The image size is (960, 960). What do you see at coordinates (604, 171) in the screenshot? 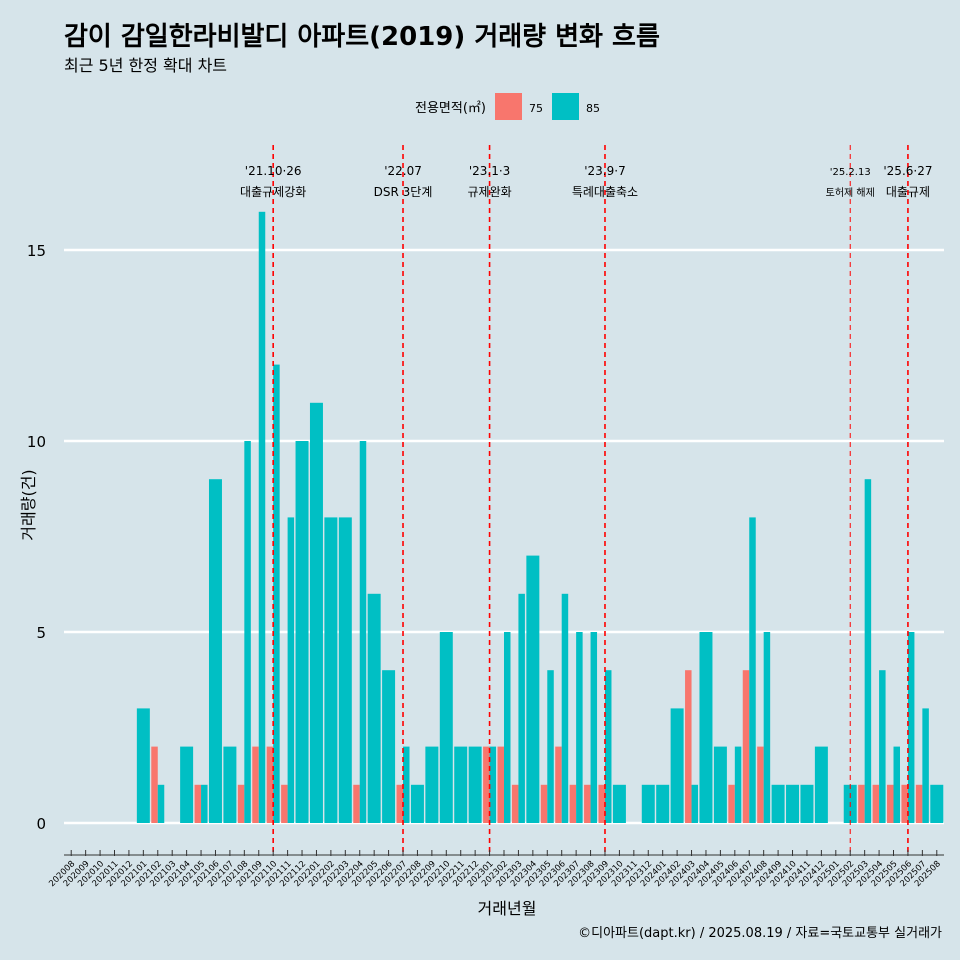
I see `event-date: '23.9·7` at bounding box center [604, 171].